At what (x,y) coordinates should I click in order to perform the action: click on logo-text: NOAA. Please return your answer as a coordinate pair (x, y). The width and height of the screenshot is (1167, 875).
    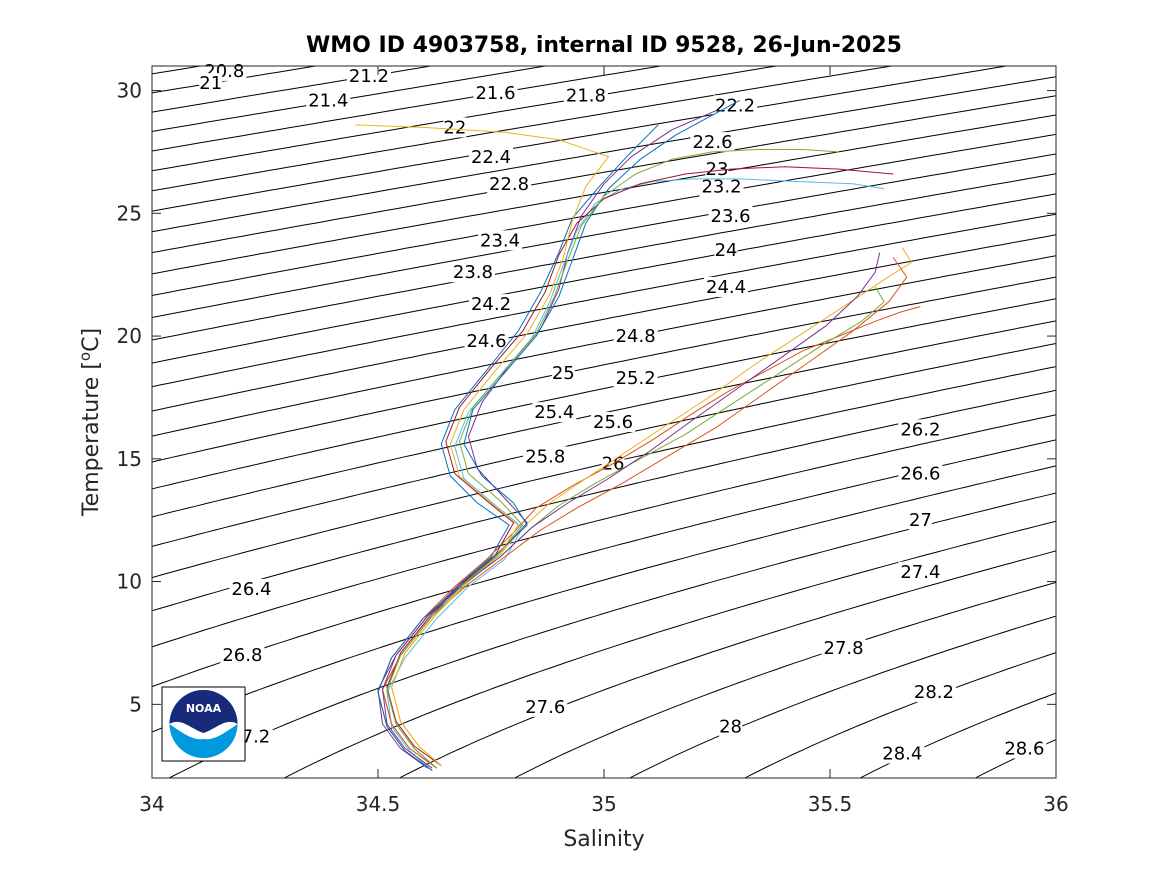
    Looking at the image, I should click on (204, 708).